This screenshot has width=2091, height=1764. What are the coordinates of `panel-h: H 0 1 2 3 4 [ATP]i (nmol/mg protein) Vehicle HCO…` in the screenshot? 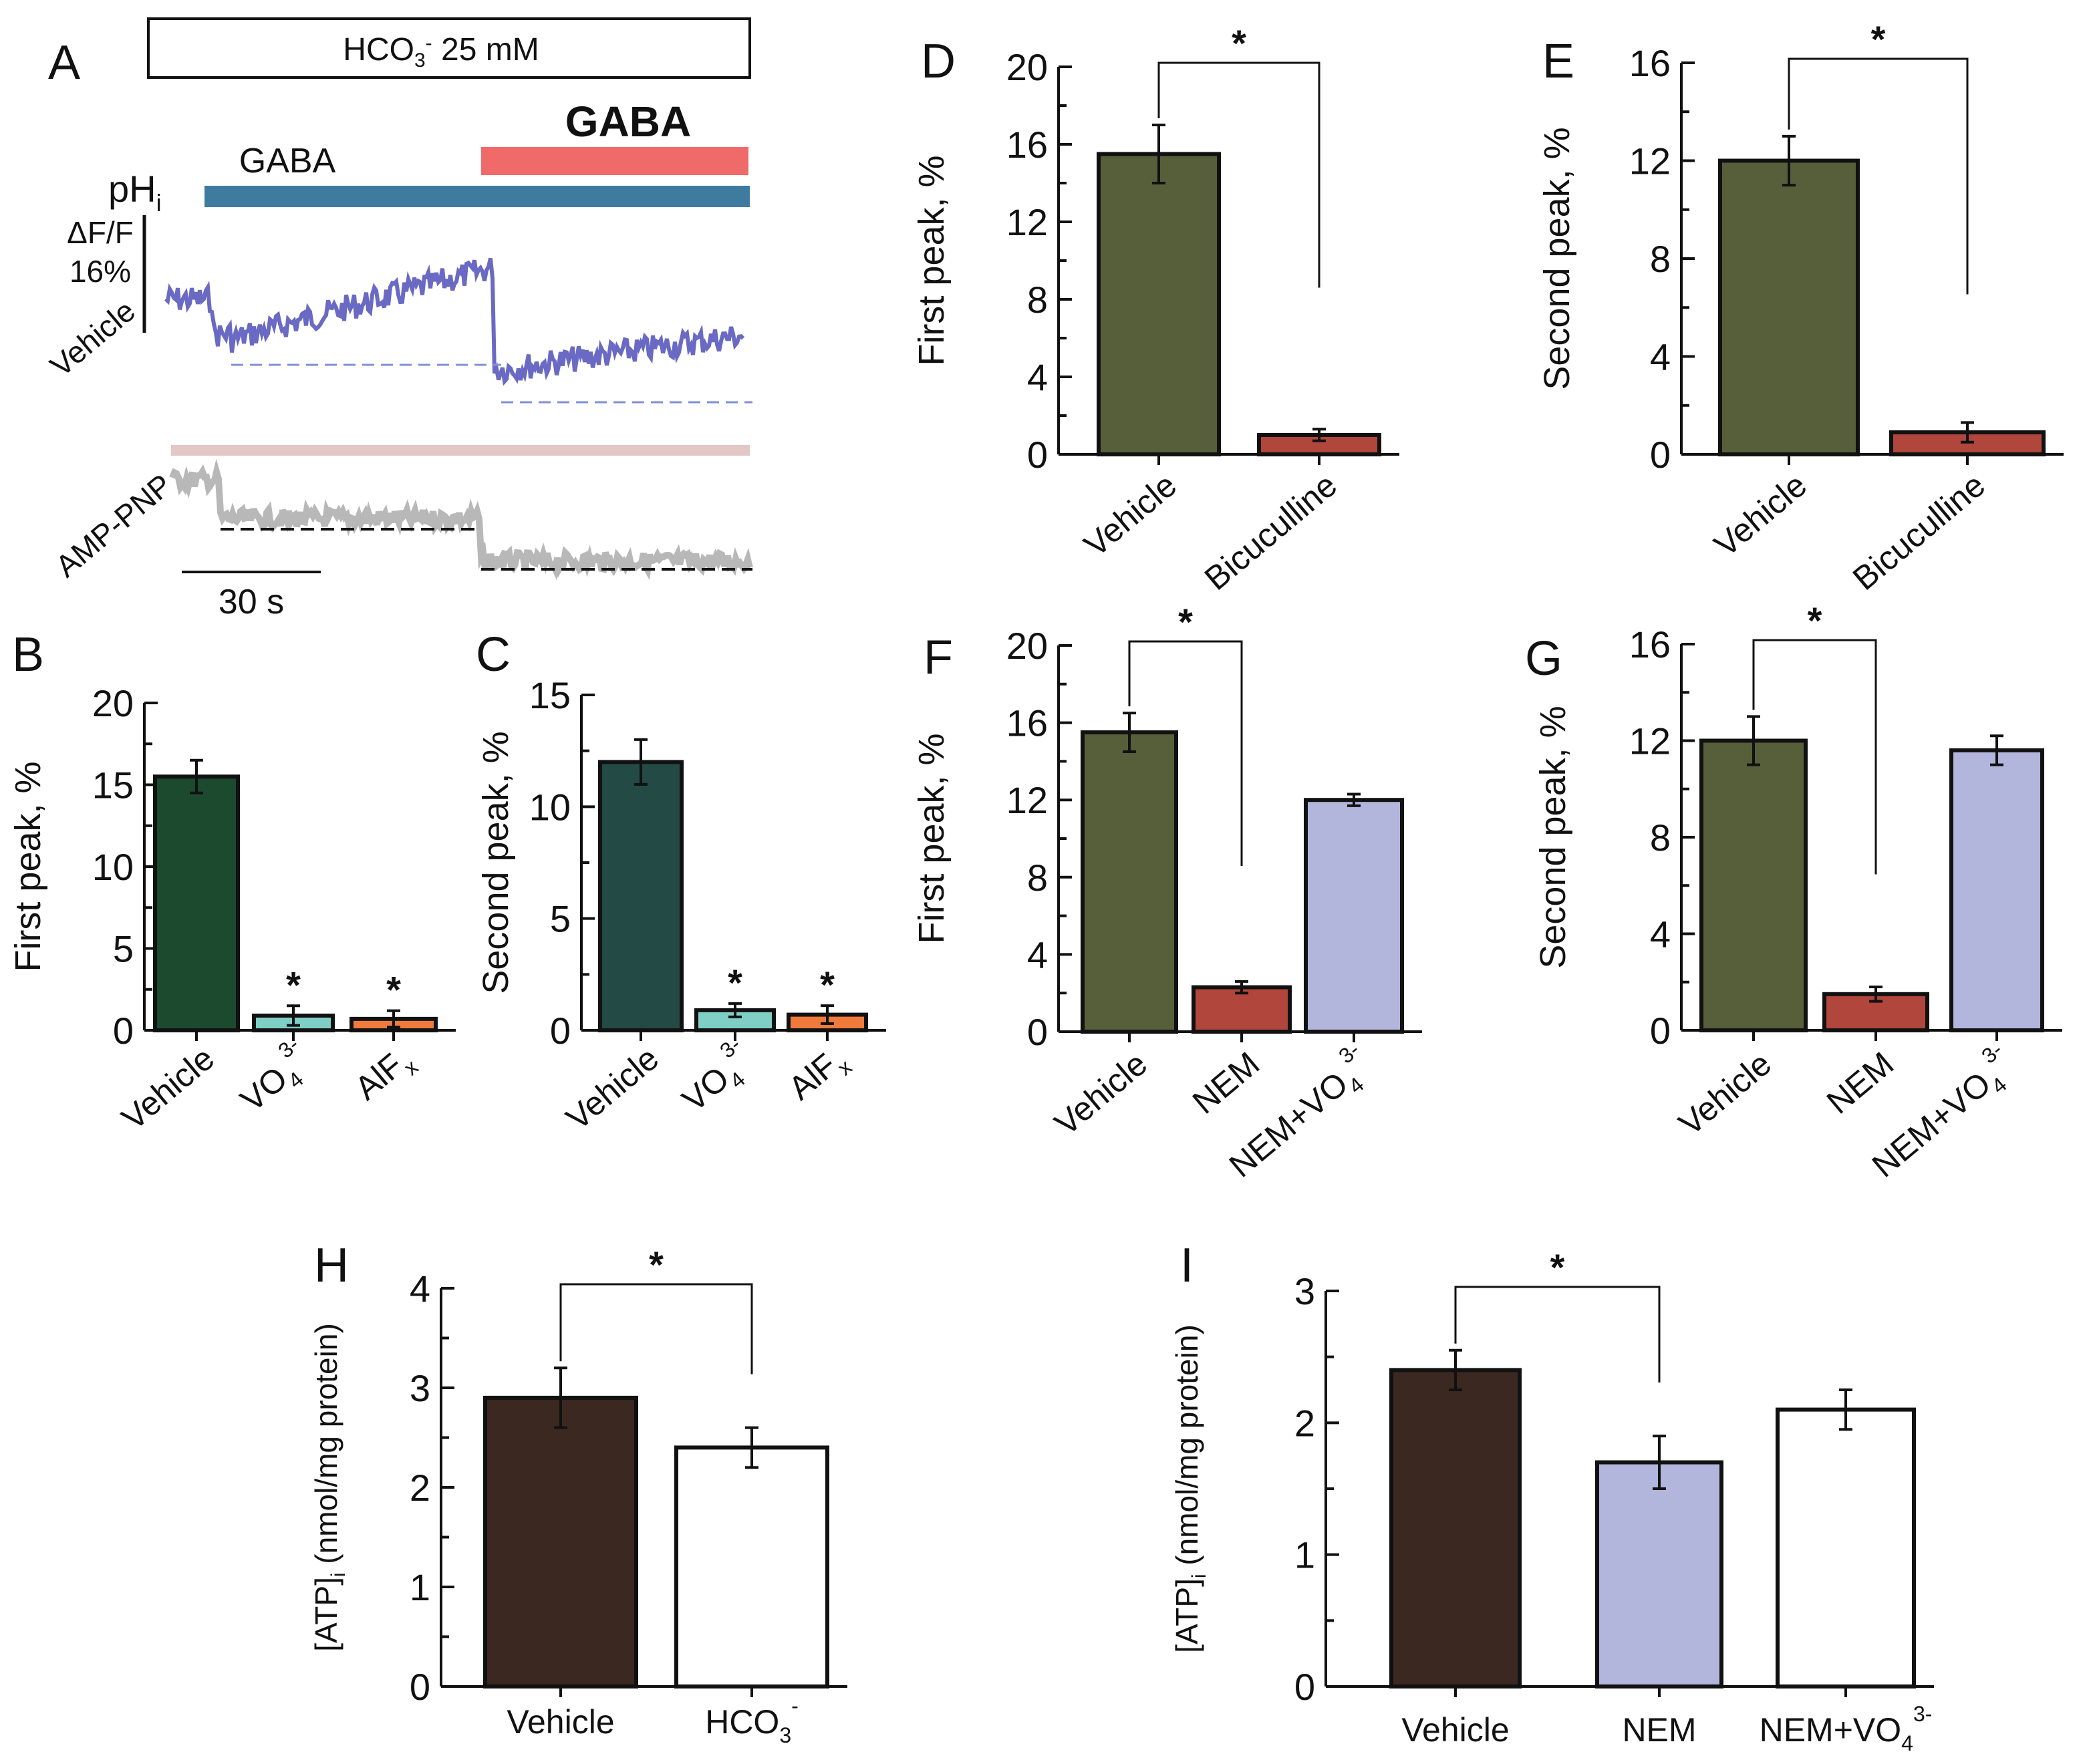 It's located at (578, 1493).